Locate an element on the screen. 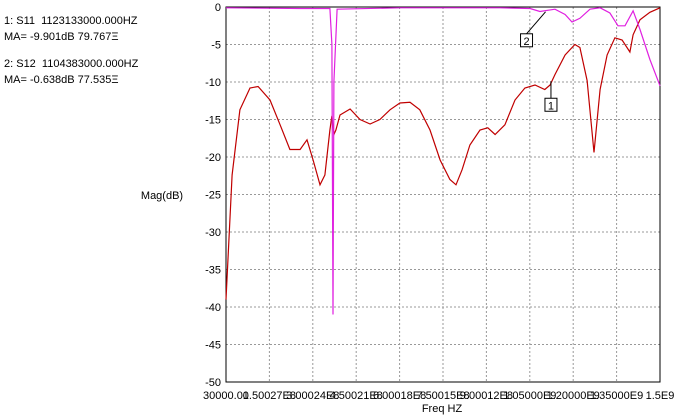 Image resolution: width=675 pixels, height=415 pixels. y-tick-label: -10 is located at coordinates (213, 83).